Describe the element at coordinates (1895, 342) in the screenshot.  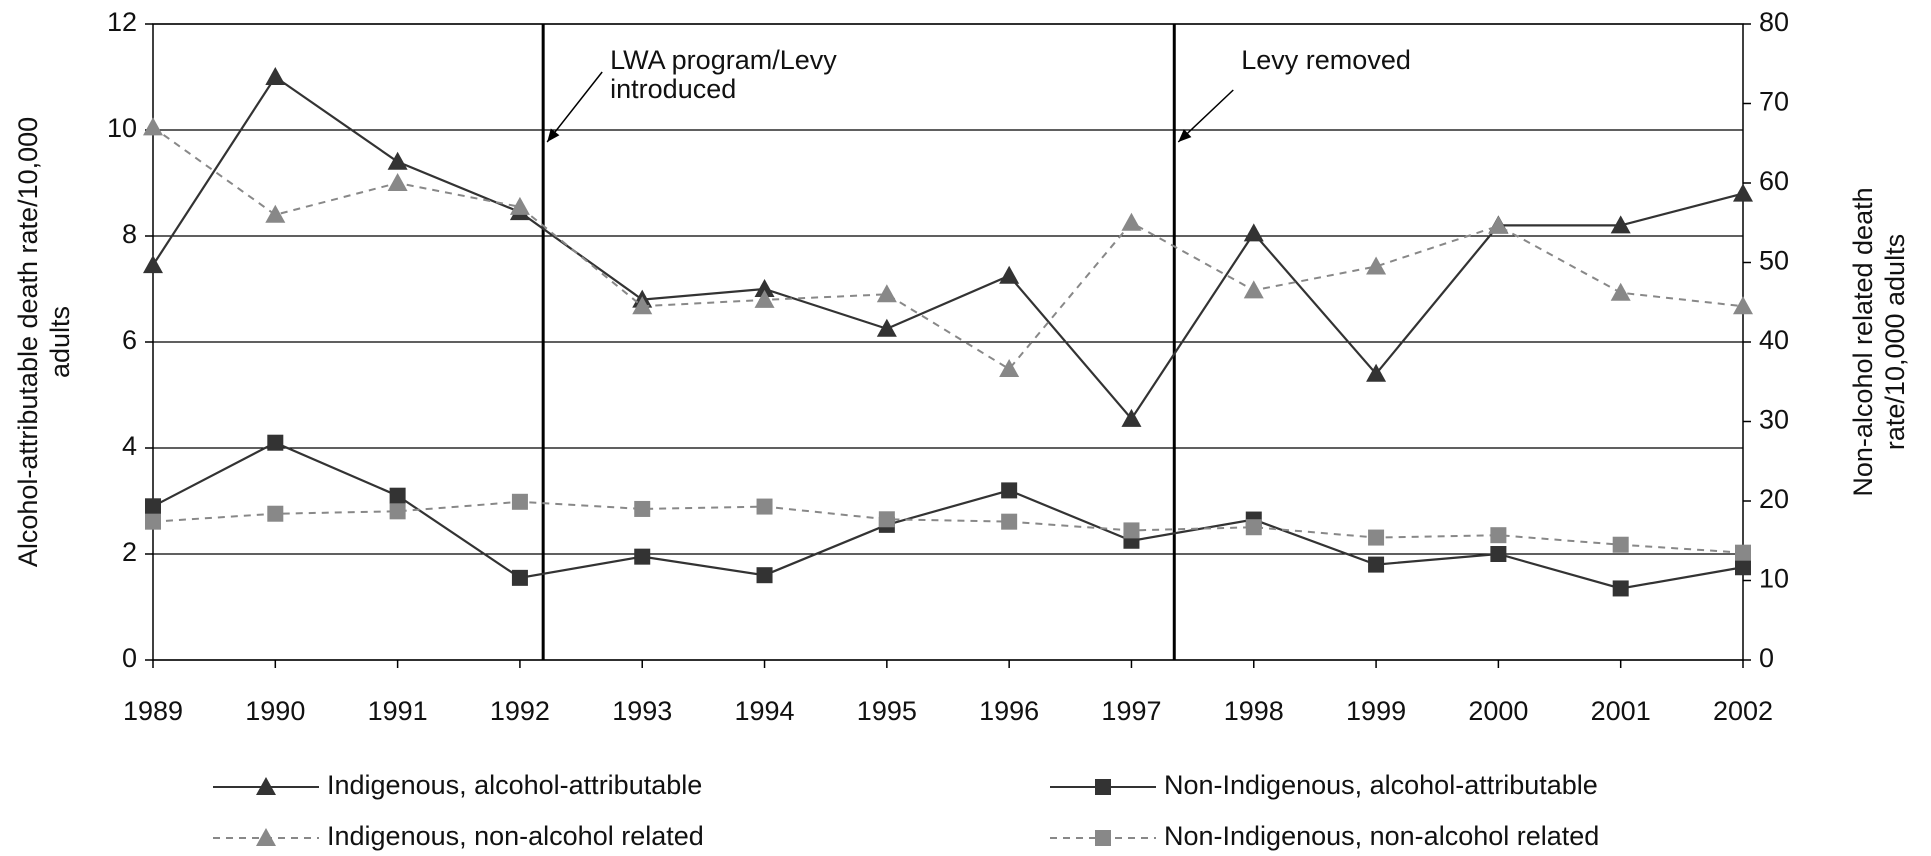
I see `y2-axis-title: rate/10,000 adults` at that location.